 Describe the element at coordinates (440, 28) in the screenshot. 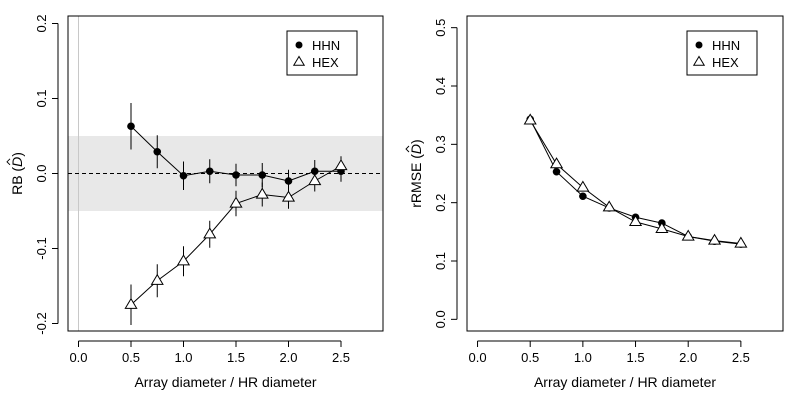

I see `y-tick-label: 0.5` at that location.